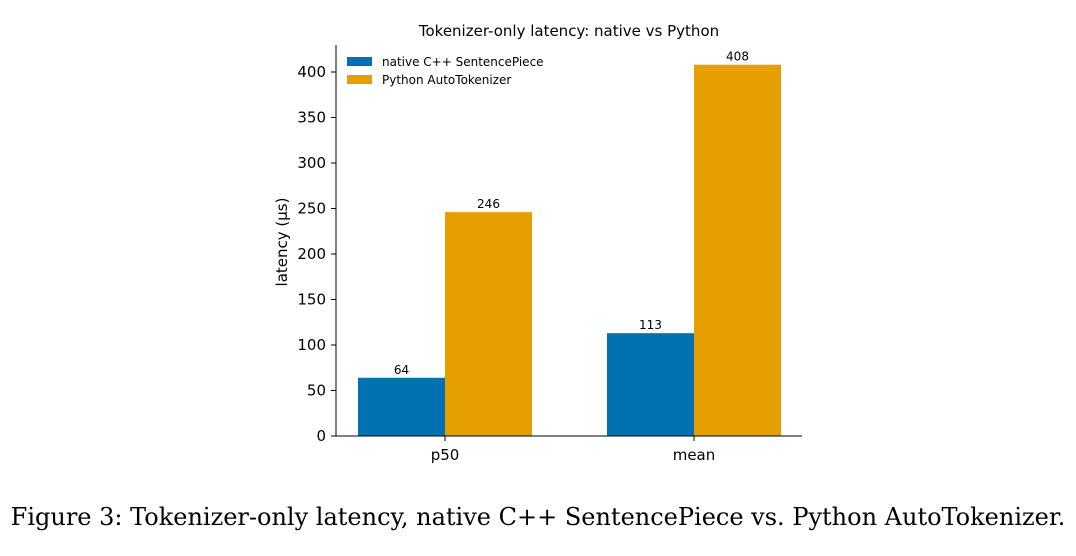  Describe the element at coordinates (488, 204) in the screenshot. I see `data-label-python-p50: 246` at that location.